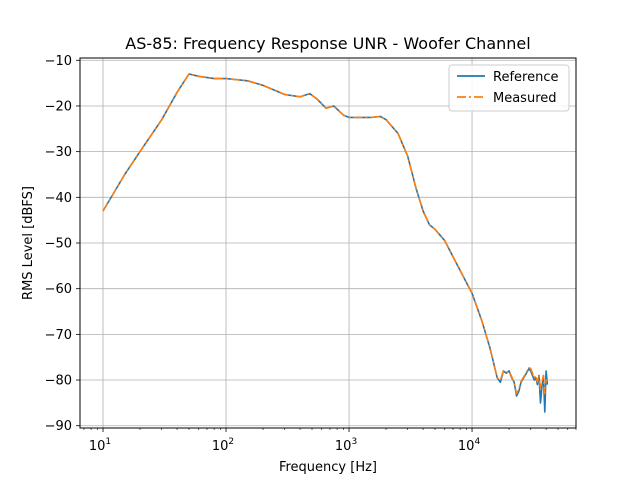 Image resolution: width=640 pixels, height=480 pixels. What do you see at coordinates (346, 445) in the screenshot?
I see `x-tick-label: 10³` at bounding box center [346, 445].